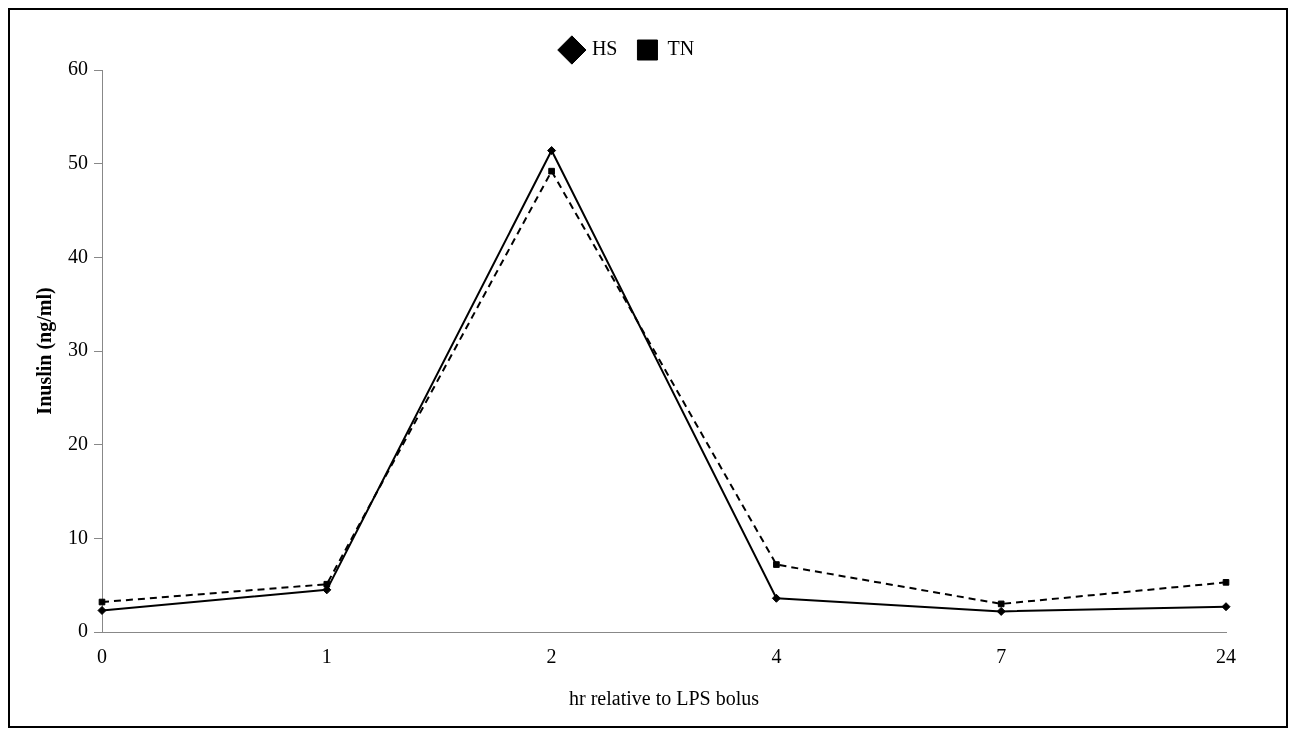 The image size is (1298, 738). Describe the element at coordinates (664, 698) in the screenshot. I see `x-axis-title: hr relative to LPS bolus` at that location.